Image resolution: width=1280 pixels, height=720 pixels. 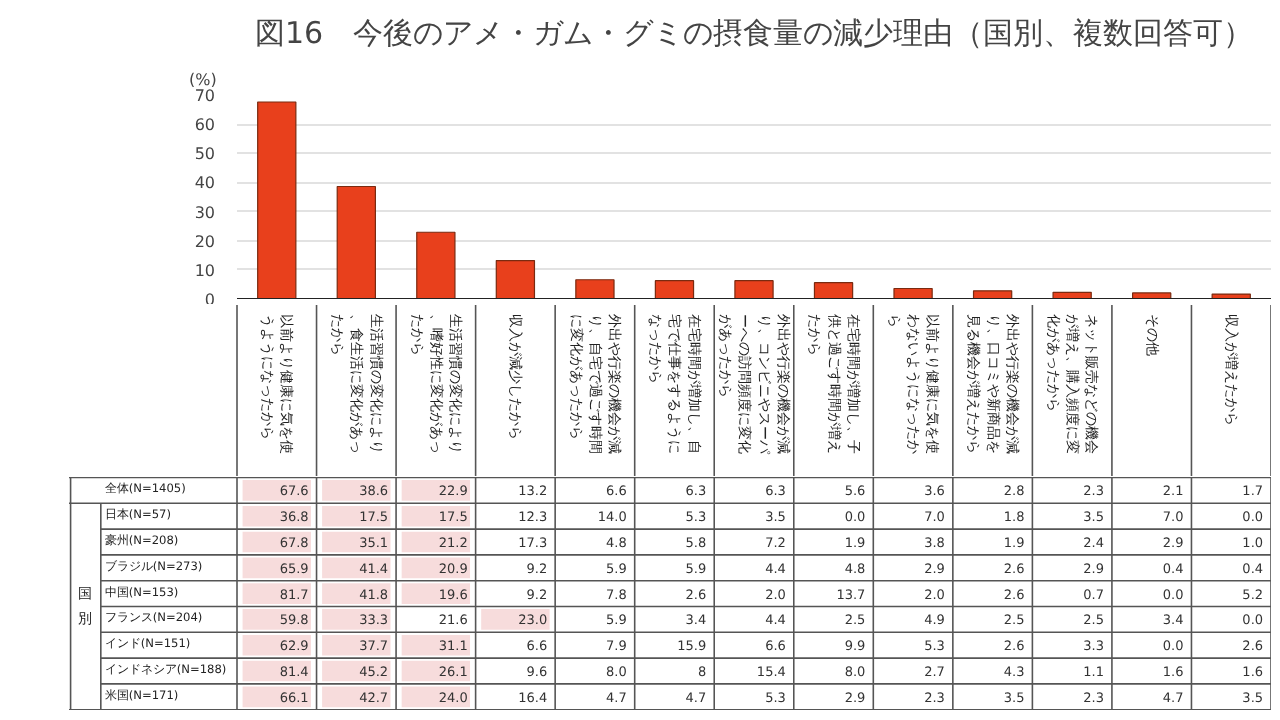 I want to click on y-tick-label: 70, so click(x=205, y=96).